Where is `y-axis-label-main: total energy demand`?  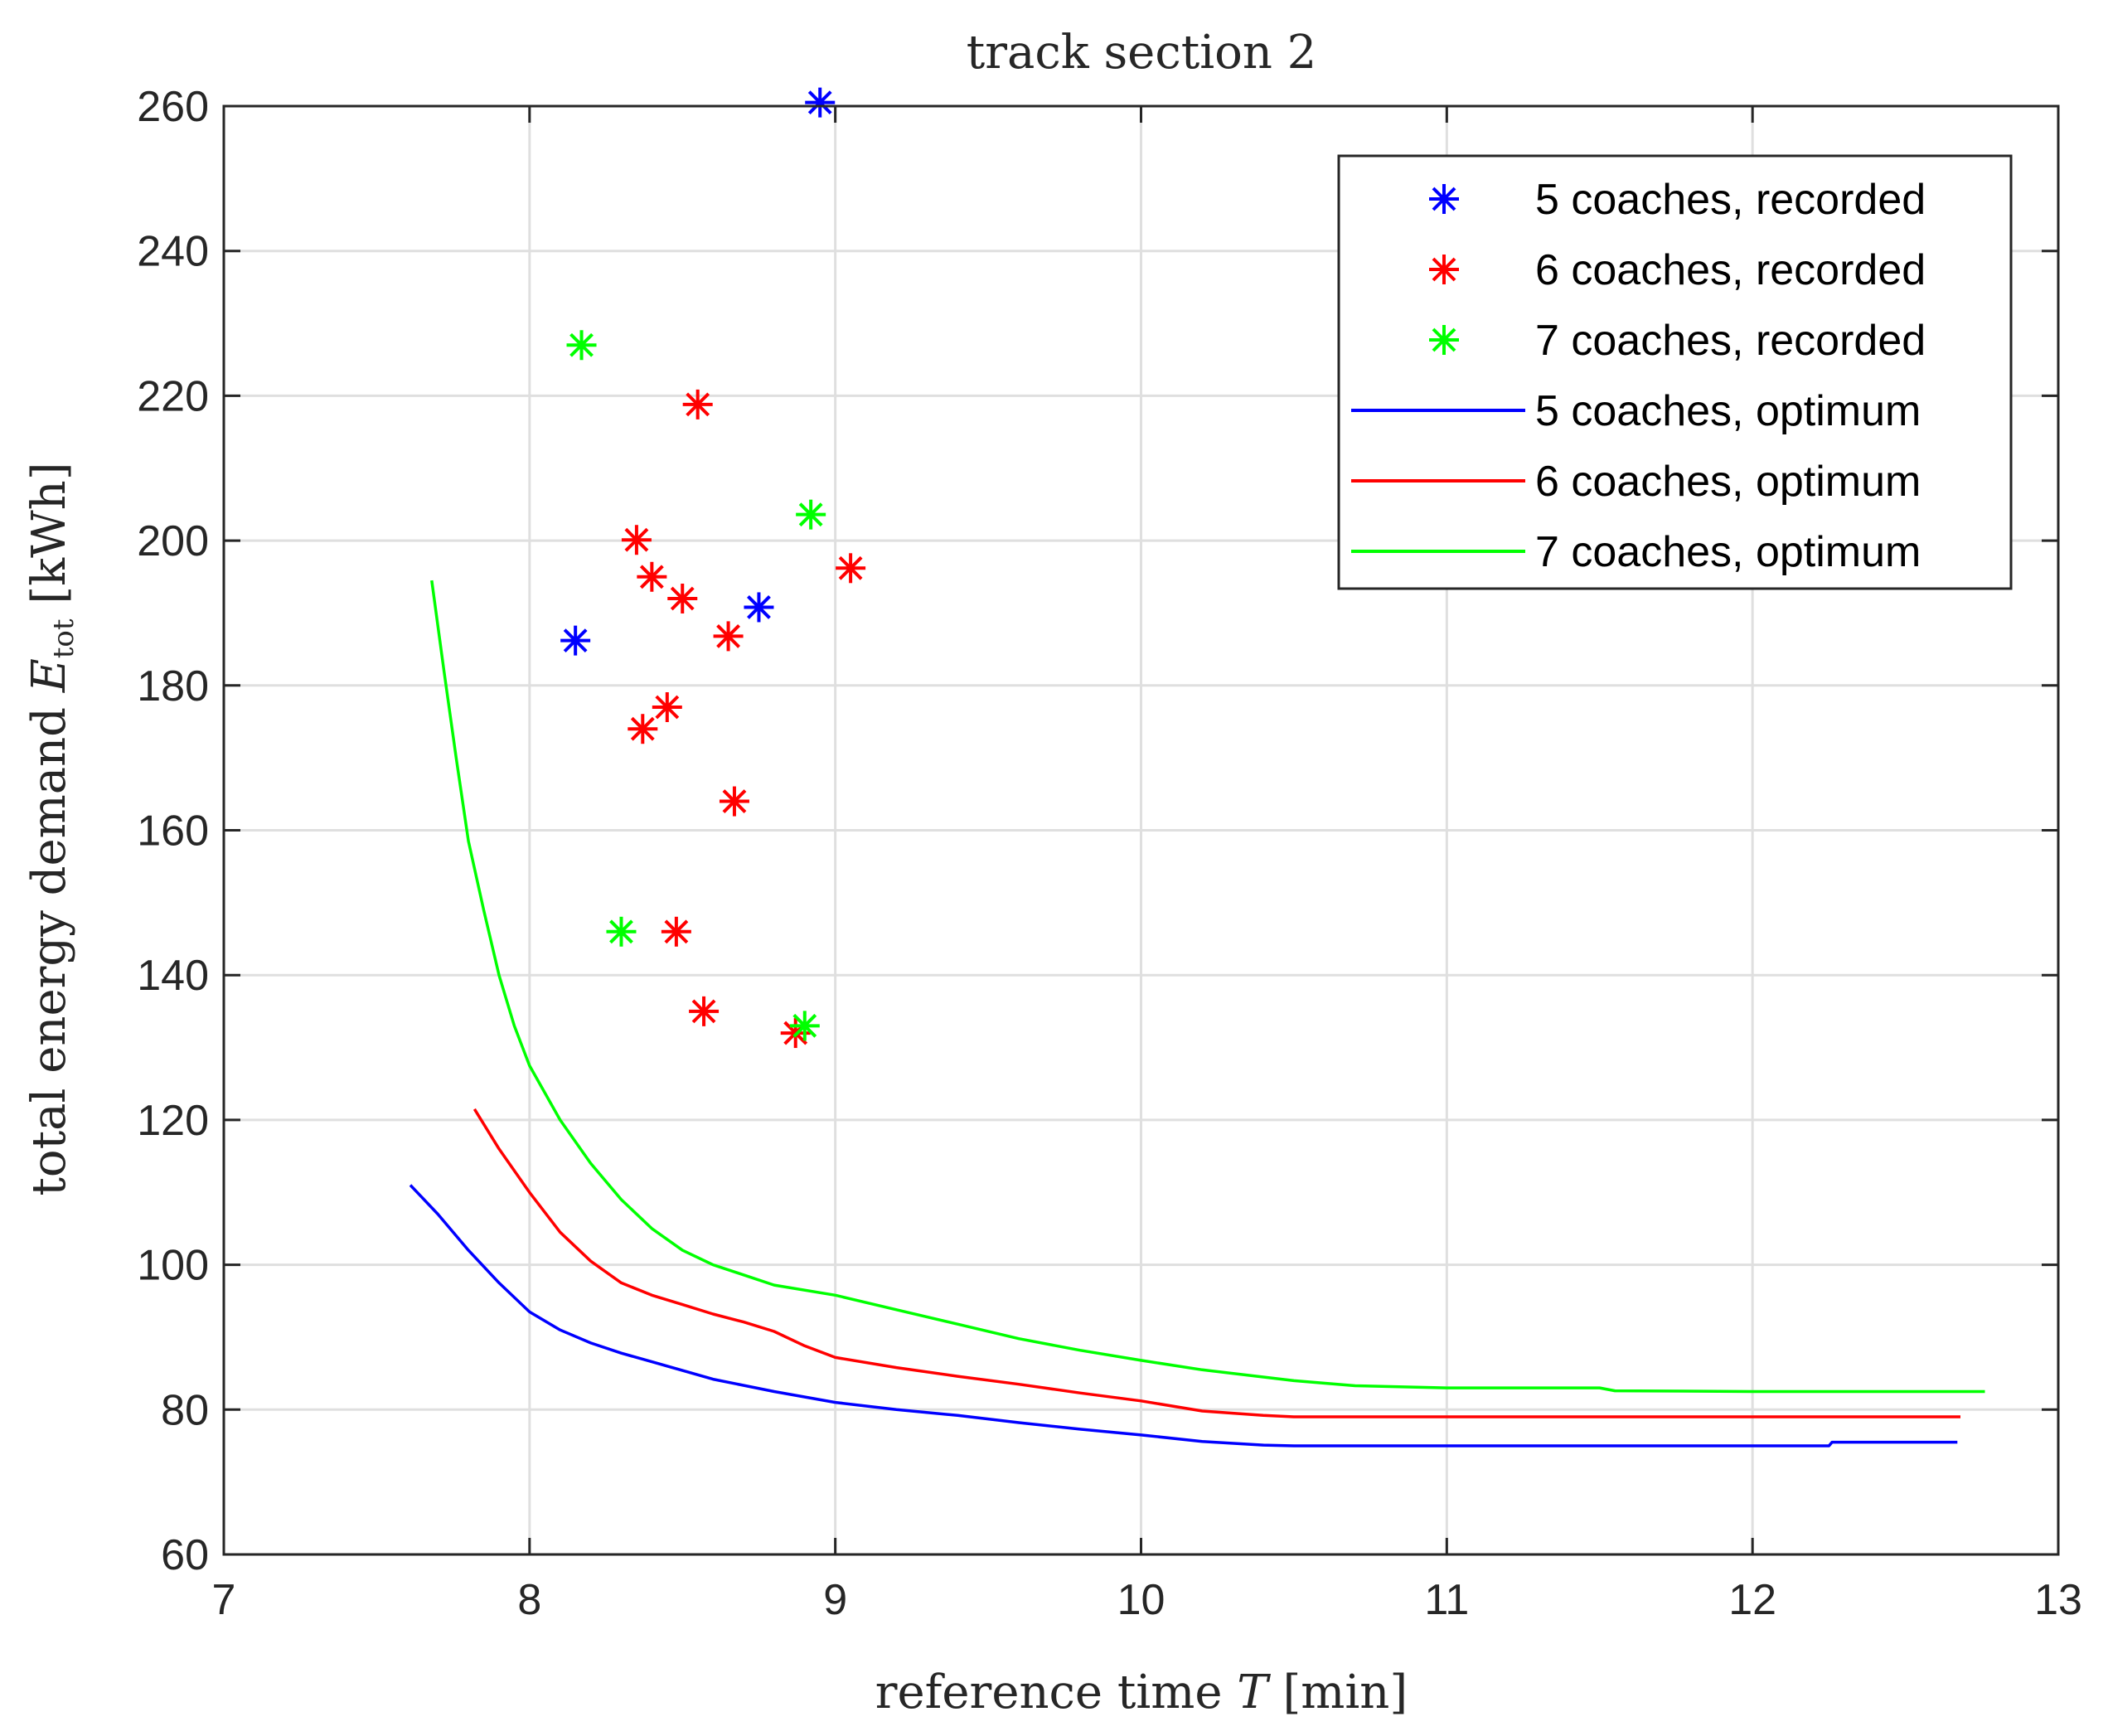
y-axis-label-main: total energy demand is located at coordinates (49, 943).